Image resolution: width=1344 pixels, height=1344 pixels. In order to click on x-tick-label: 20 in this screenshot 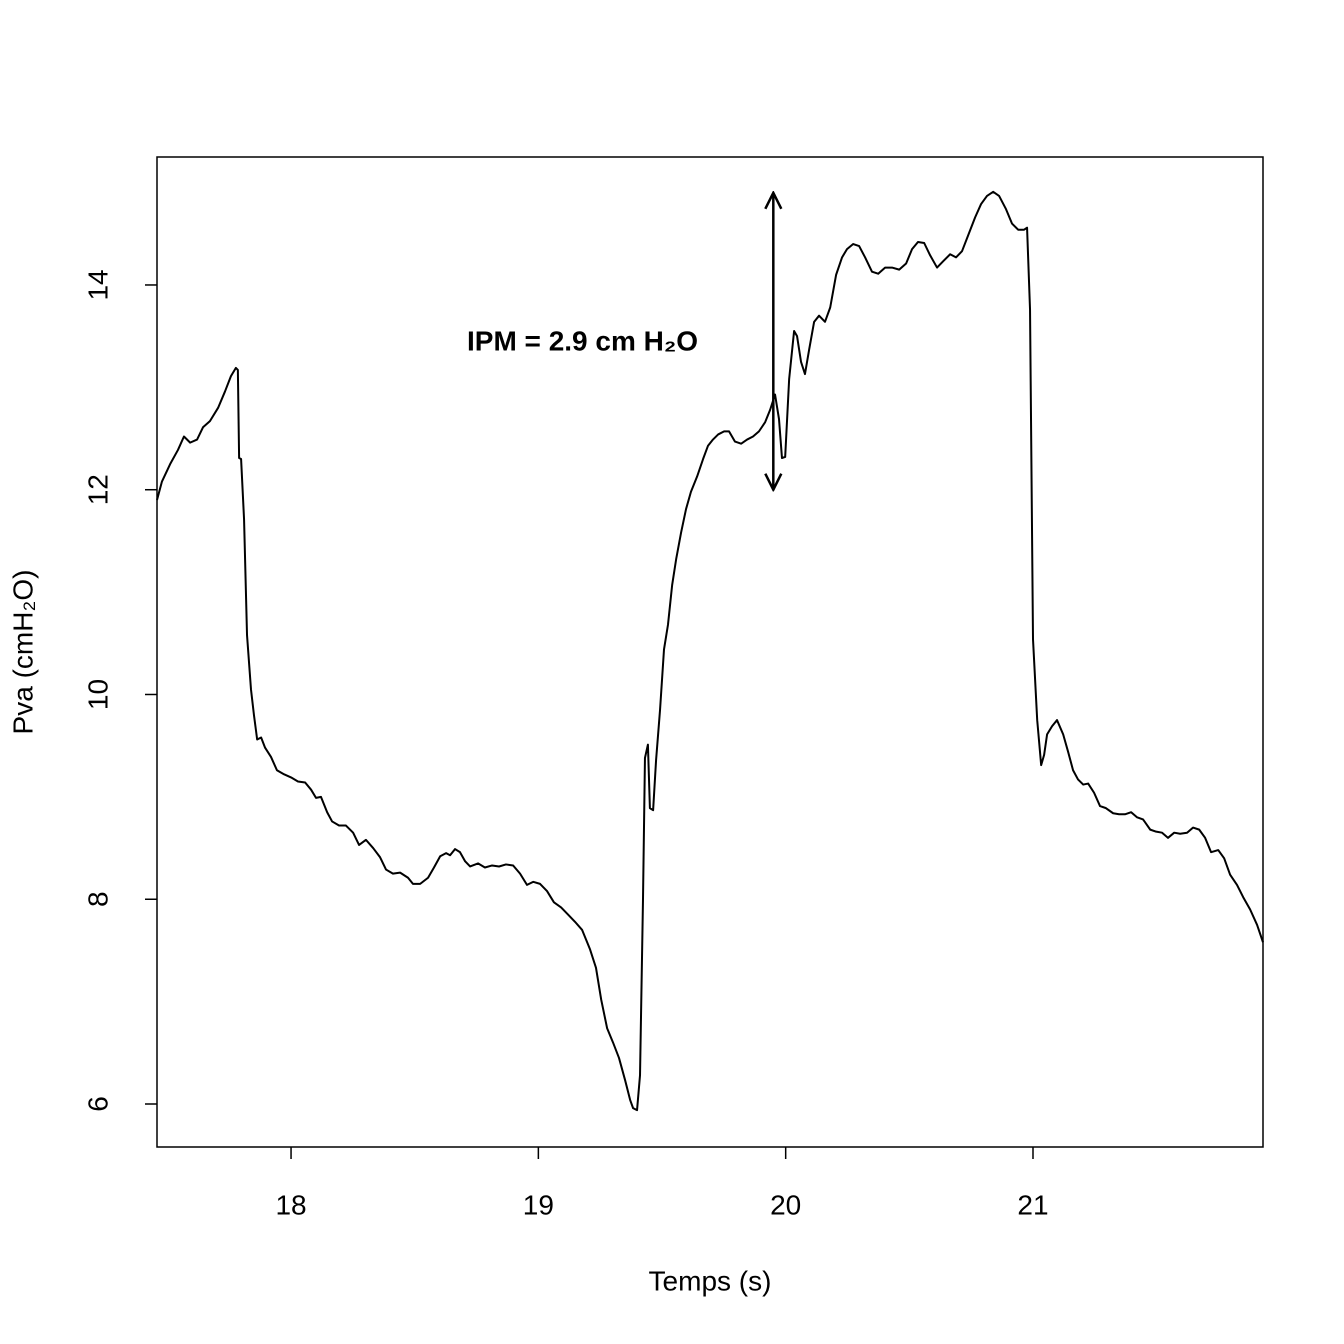, I will do `click(785, 1204)`.